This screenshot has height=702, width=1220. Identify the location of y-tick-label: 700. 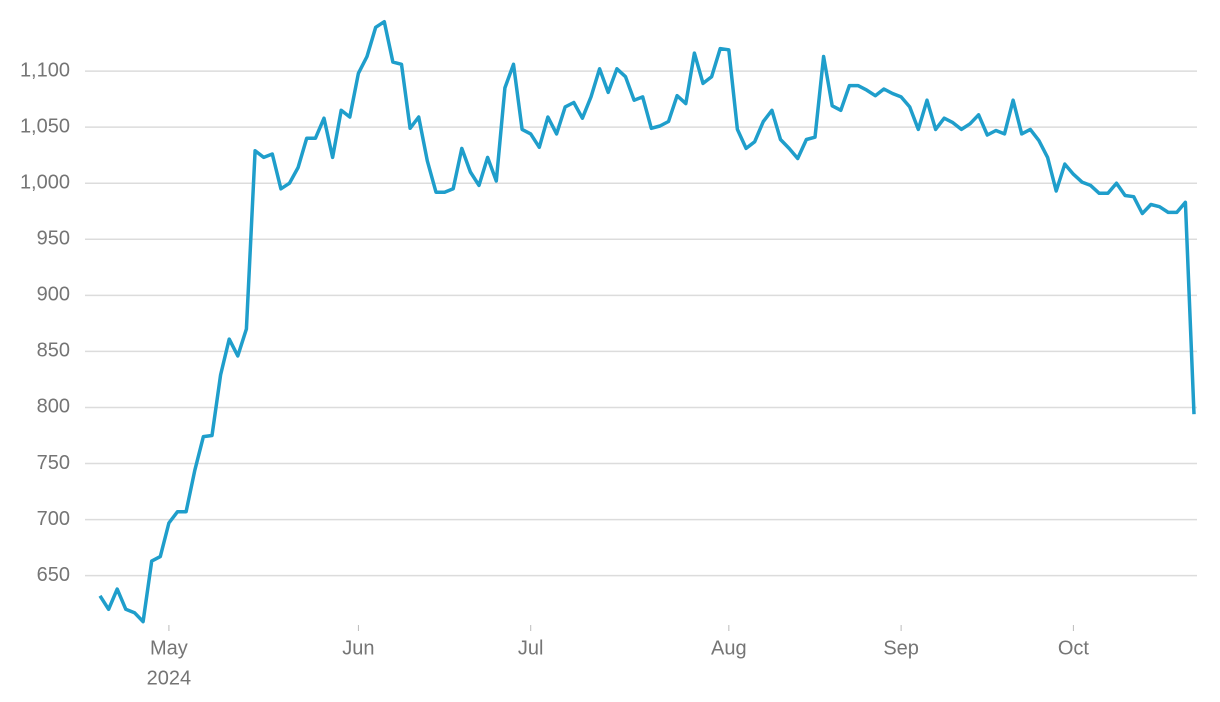
(53, 519).